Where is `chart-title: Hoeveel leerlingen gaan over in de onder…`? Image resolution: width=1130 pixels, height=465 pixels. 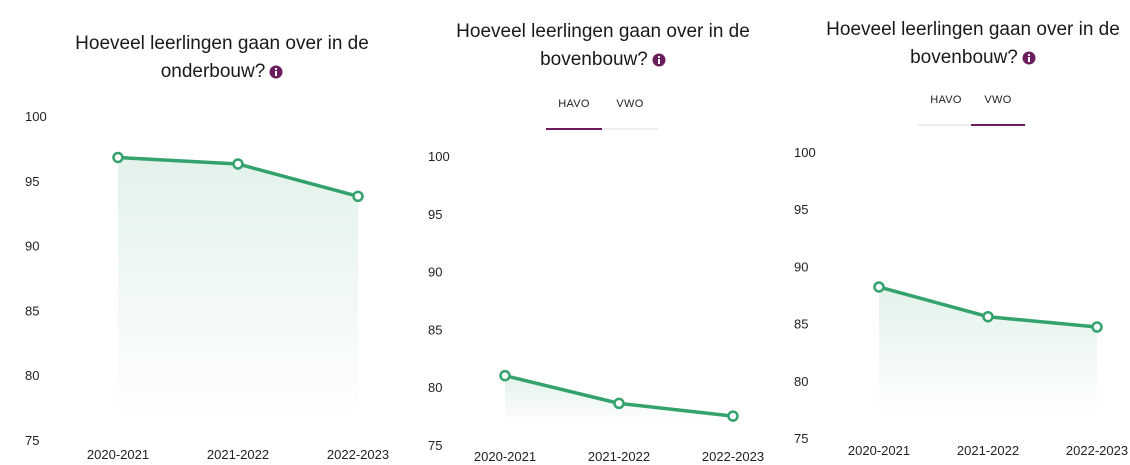 chart-title: Hoeveel leerlingen gaan over in de onder… is located at coordinates (222, 58).